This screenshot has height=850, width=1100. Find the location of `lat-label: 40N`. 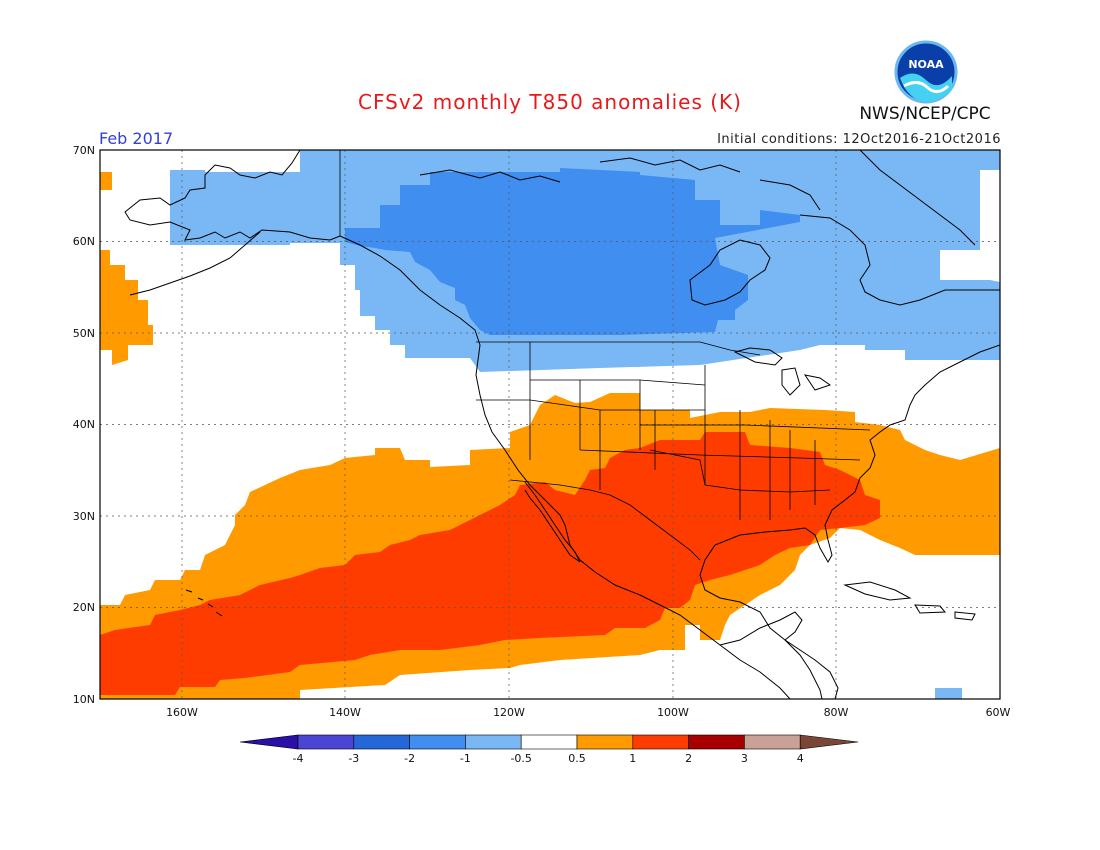

lat-label: 40N is located at coordinates (84, 424).